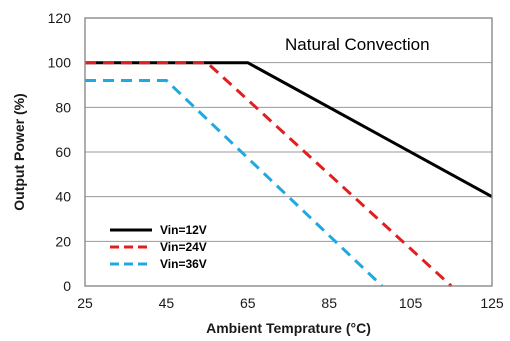  I want to click on y-axis-title: Output Power (%), so click(19, 151).